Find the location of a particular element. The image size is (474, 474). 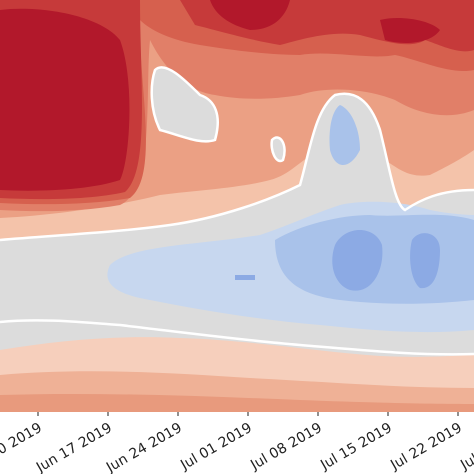

x-tick-label: Jul 01 2019 is located at coordinates (215, 447).